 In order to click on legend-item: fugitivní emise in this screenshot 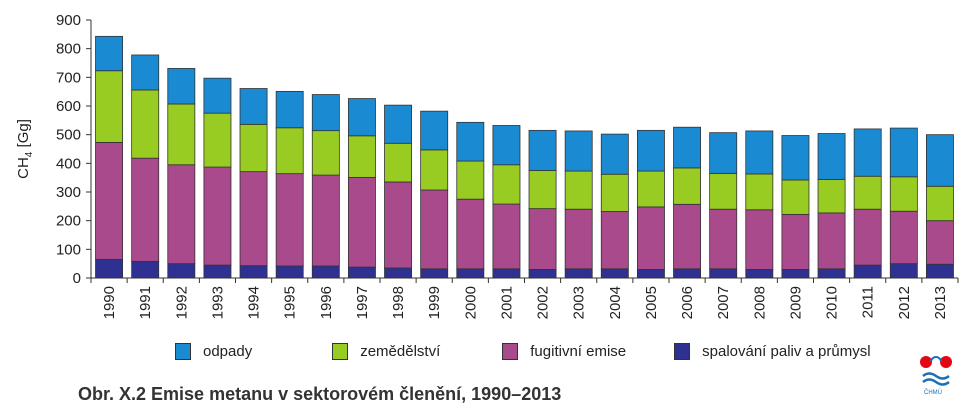, I will do `click(564, 351)`.